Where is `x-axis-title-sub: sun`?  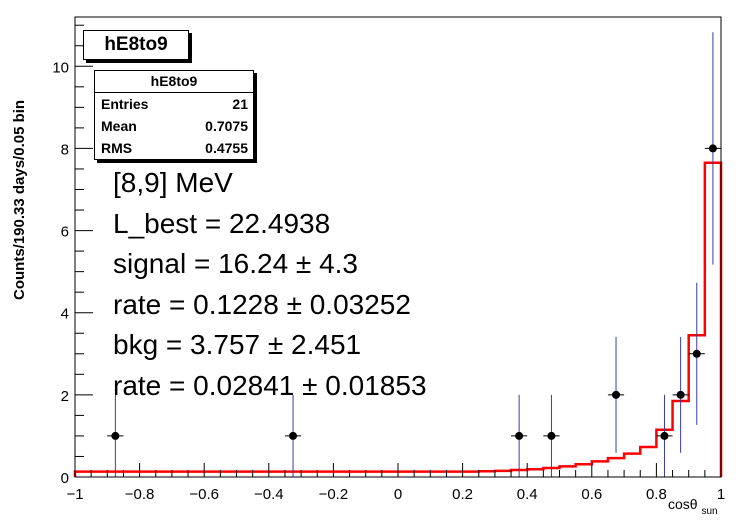
x-axis-title-sub: sun is located at coordinates (709, 511).